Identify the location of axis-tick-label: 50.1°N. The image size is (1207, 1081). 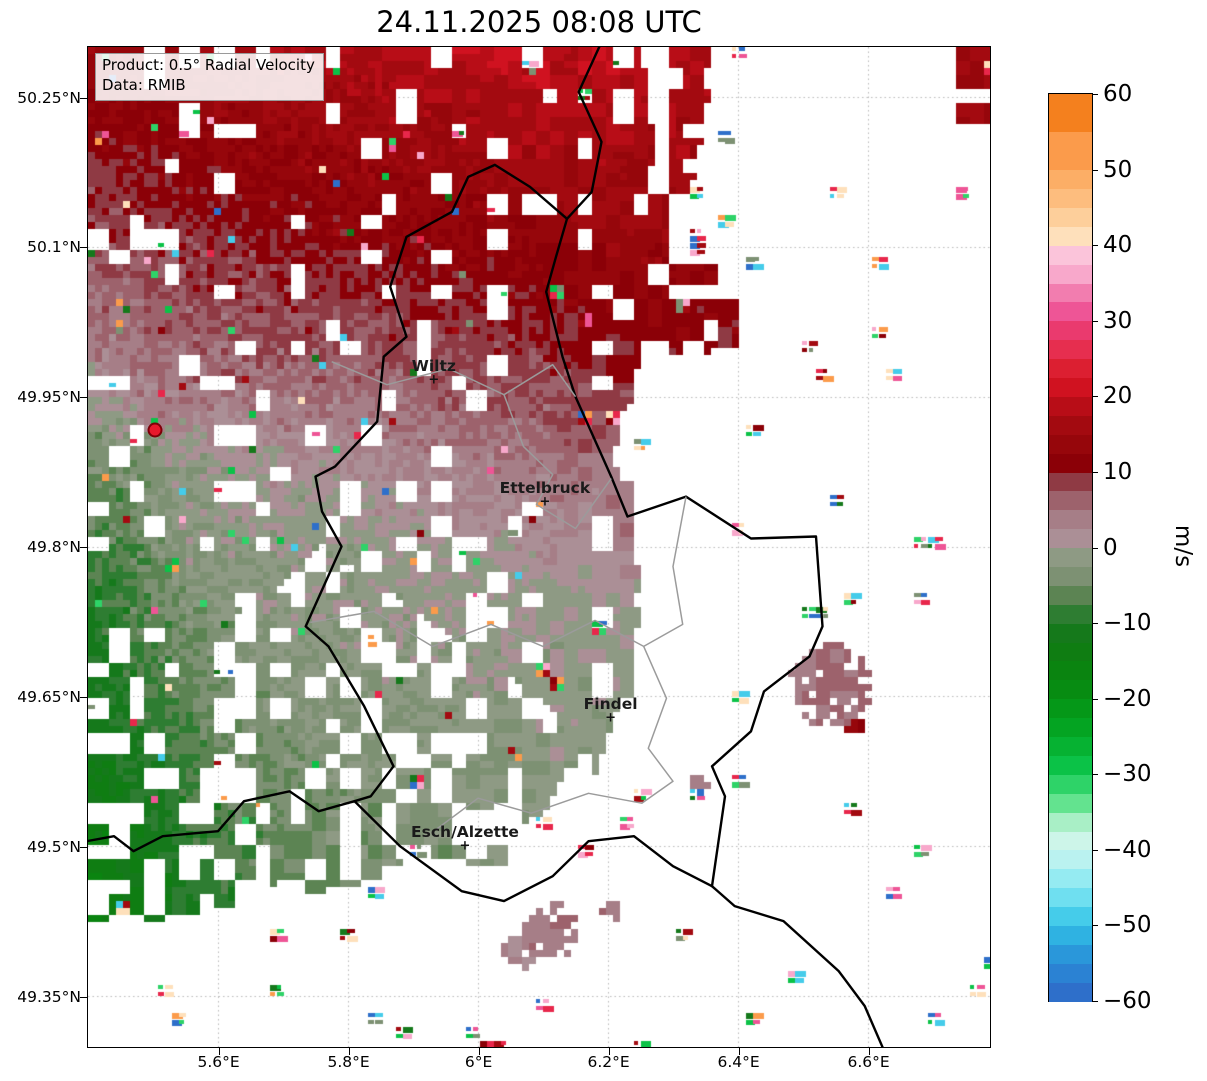
(54, 247).